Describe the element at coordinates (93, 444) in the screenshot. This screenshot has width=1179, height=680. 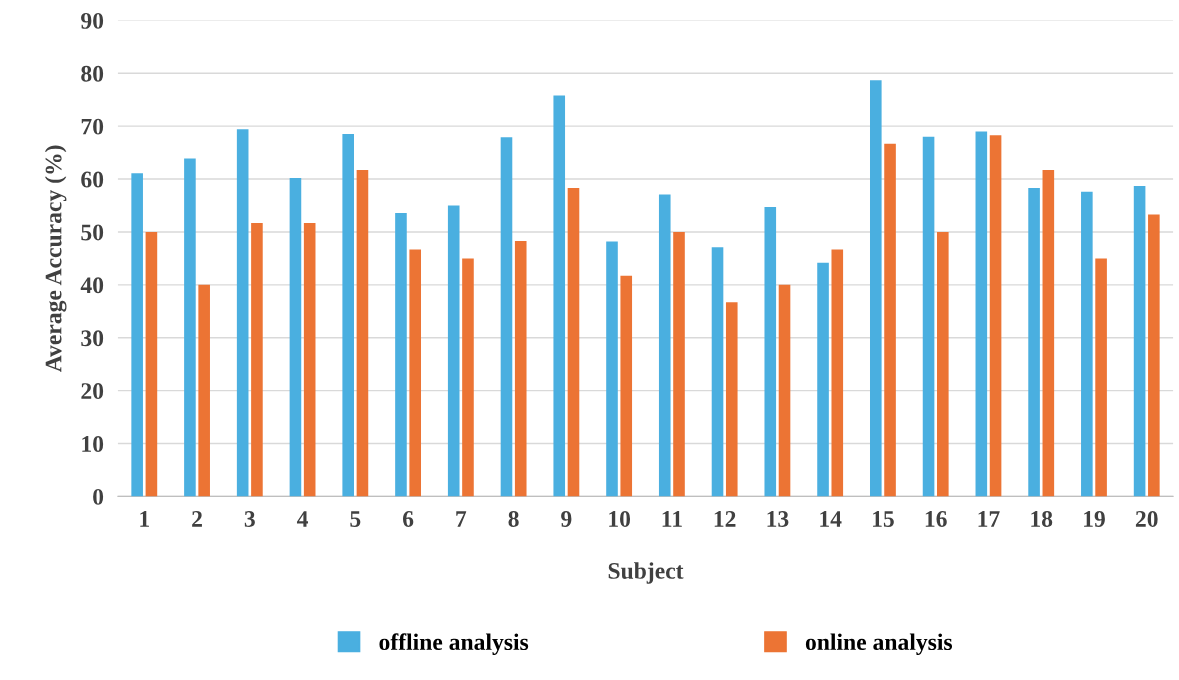
I see `y-tick-label: 10` at that location.